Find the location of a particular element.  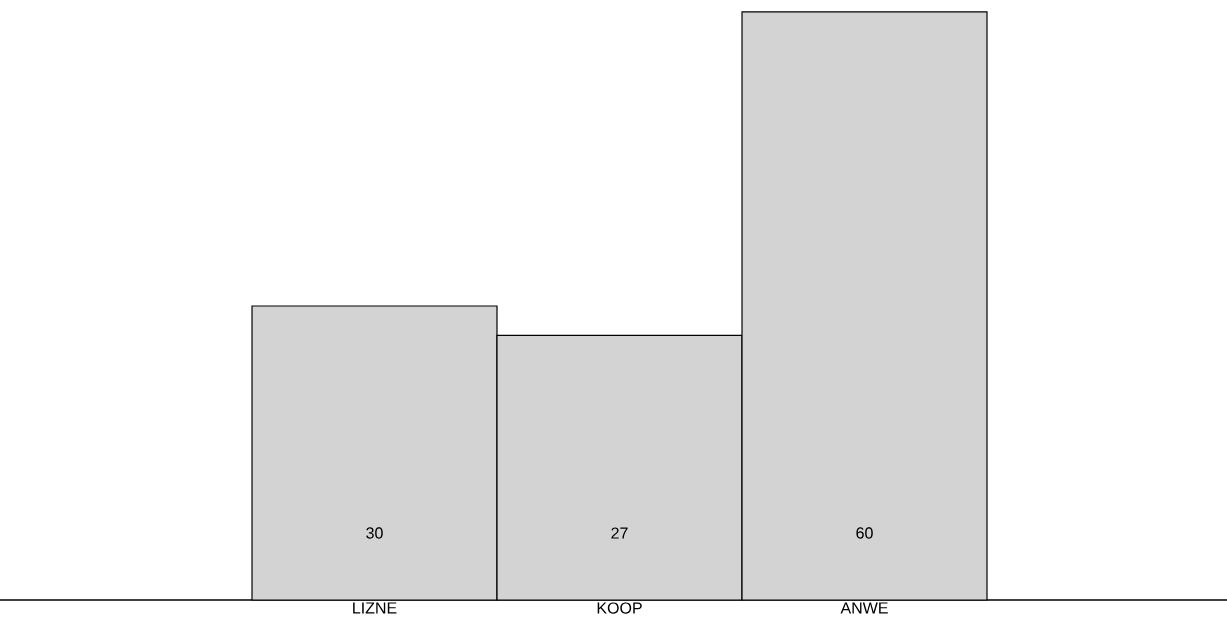

x-tick-label: ANWE is located at coordinates (864, 608).